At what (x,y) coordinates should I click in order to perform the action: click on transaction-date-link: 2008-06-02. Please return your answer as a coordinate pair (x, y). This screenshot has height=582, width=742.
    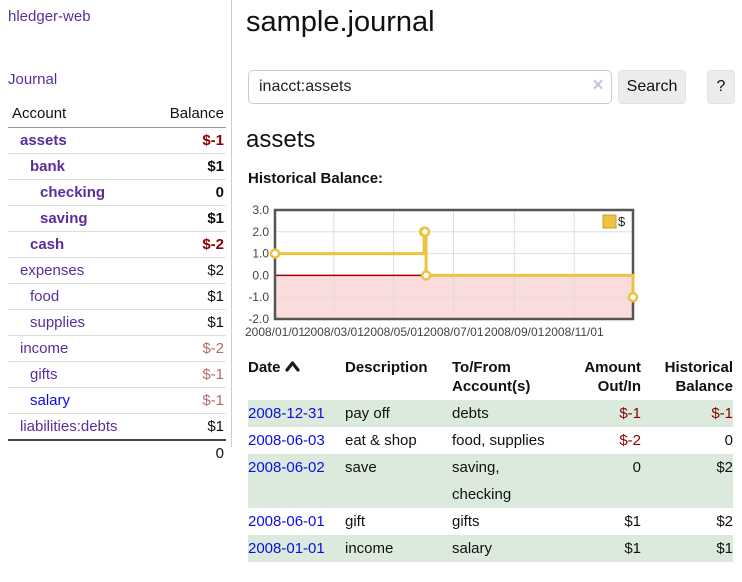
    Looking at the image, I should click on (286, 467).